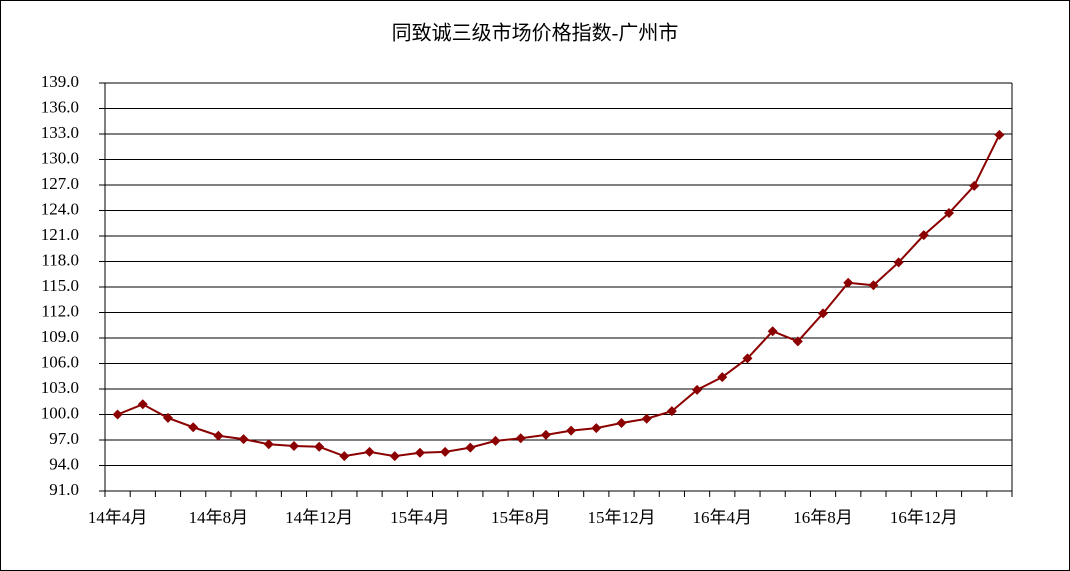 The image size is (1070, 571). What do you see at coordinates (621, 517) in the screenshot?
I see `x-tick-label: 15年12月` at bounding box center [621, 517].